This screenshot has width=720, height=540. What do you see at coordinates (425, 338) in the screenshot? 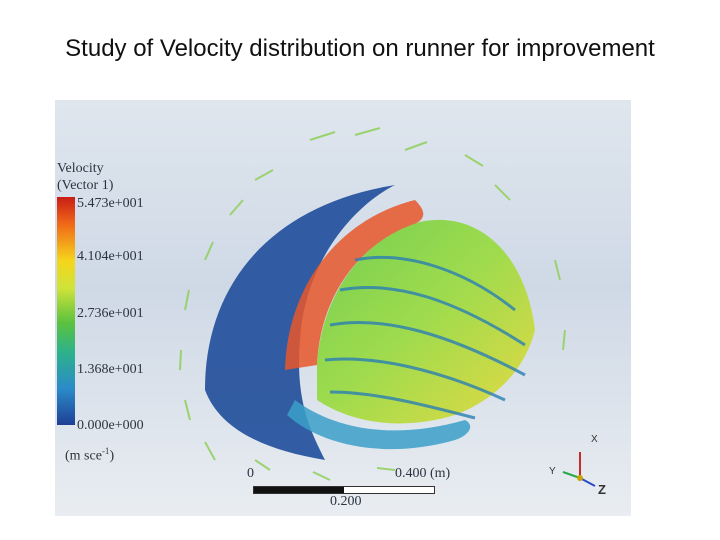
I see `blade-separators` at bounding box center [425, 338].